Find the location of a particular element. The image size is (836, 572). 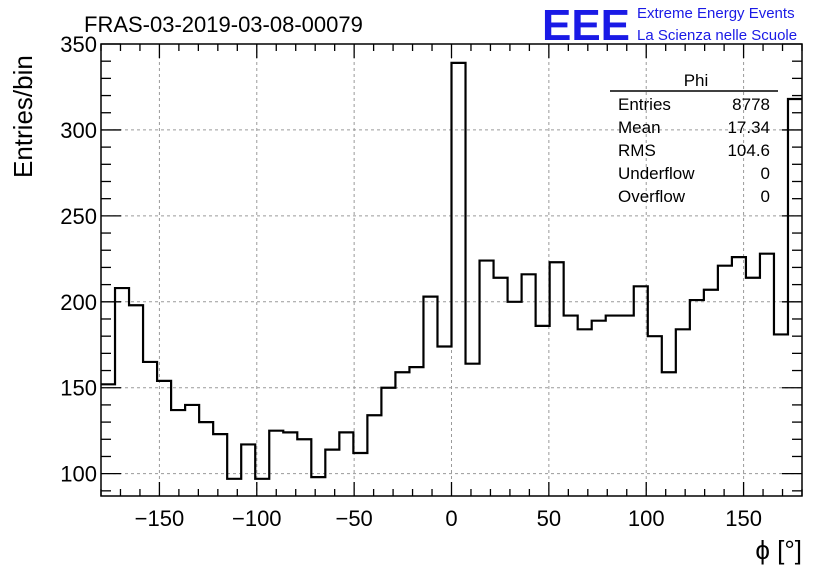

x-tick-label: 100 is located at coordinates (646, 518).